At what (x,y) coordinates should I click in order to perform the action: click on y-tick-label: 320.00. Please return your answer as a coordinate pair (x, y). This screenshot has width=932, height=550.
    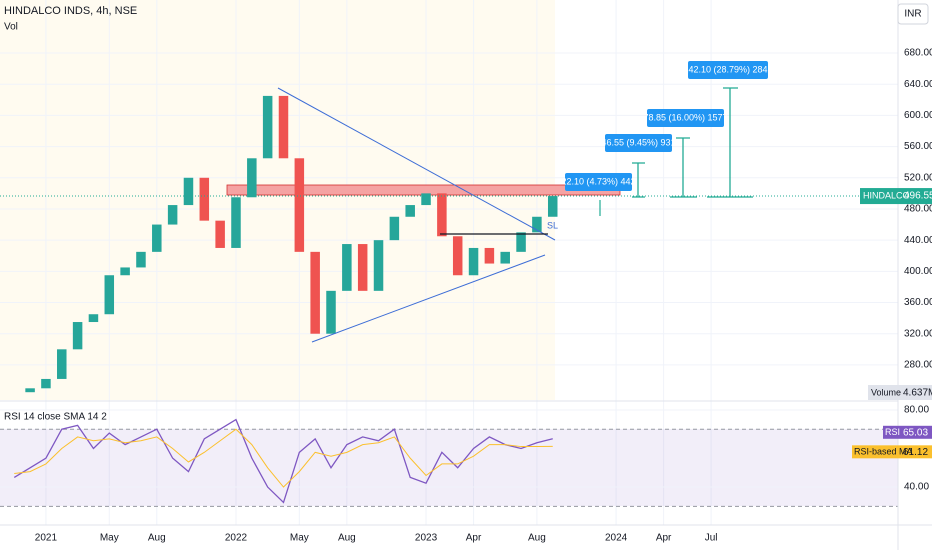
    Looking at the image, I should click on (918, 333).